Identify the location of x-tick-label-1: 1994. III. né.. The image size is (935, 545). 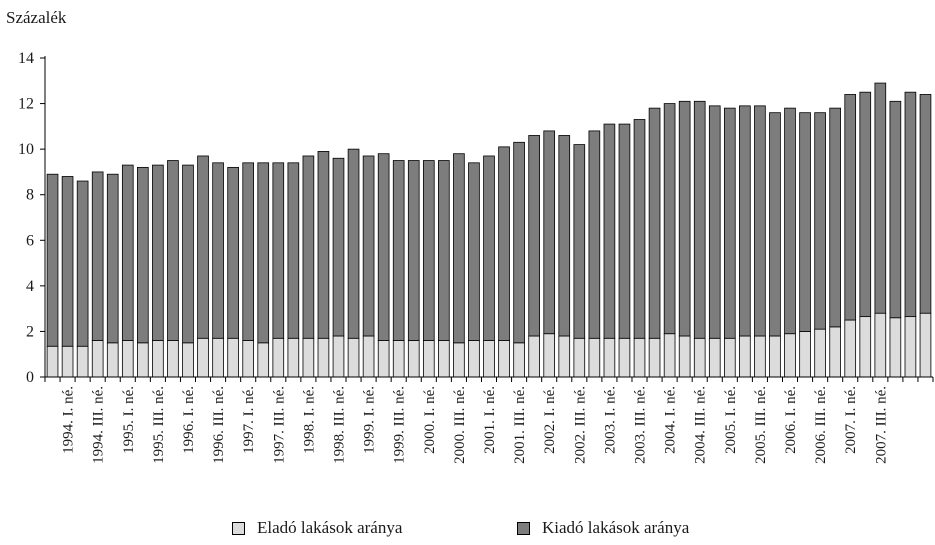
(99, 425).